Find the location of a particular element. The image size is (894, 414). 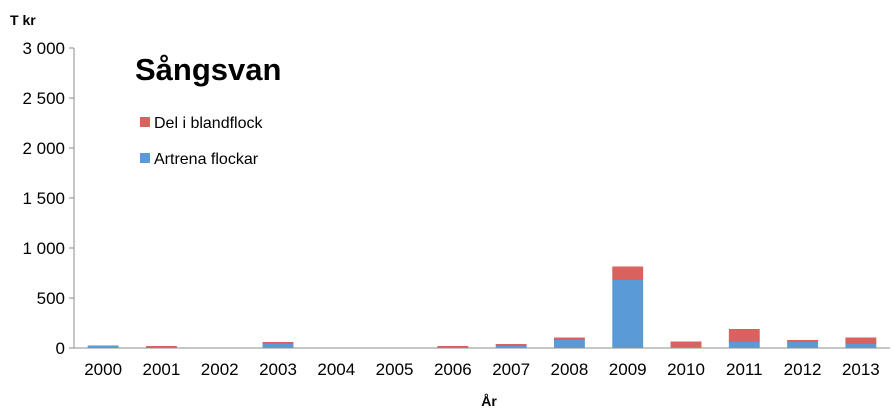

bar-del-i-blandflock-2006 is located at coordinates (453, 347).